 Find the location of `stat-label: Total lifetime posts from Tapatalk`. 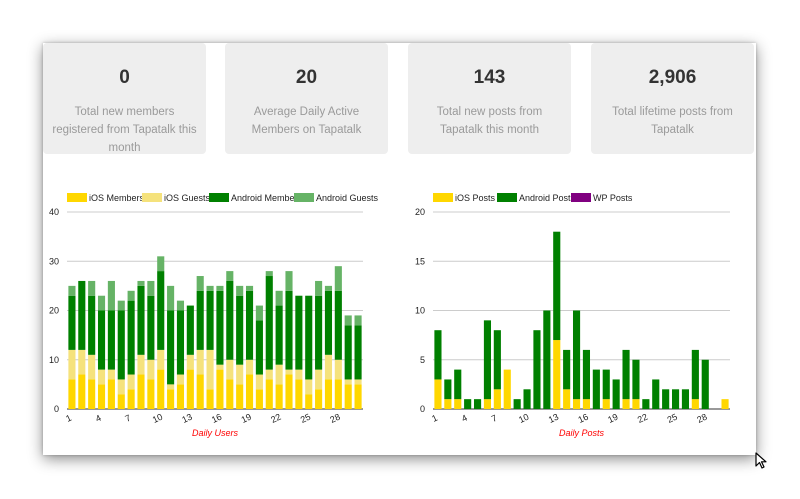

stat-label: Total lifetime posts from Tapatalk is located at coordinates (672, 121).